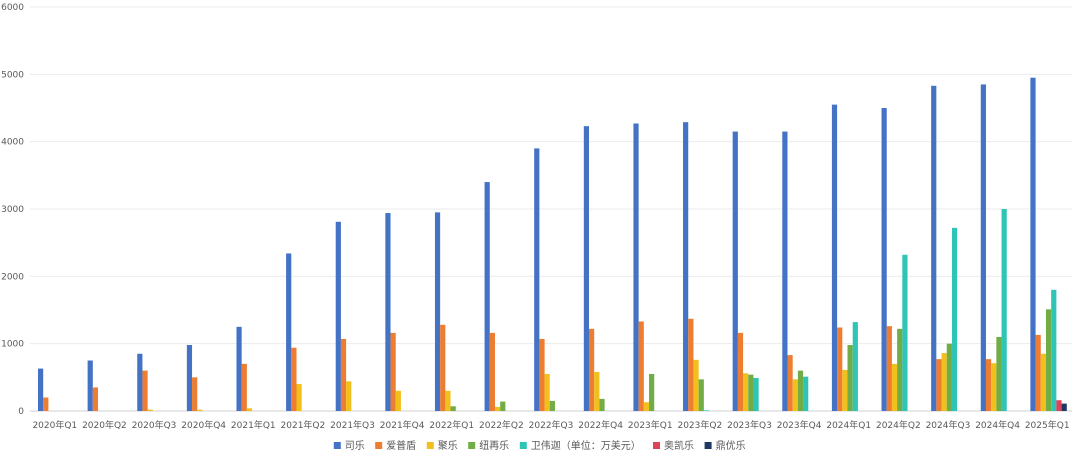 This screenshot has height=460, width=1080. I want to click on x-tick-label: 2023年Q3, so click(749, 425).